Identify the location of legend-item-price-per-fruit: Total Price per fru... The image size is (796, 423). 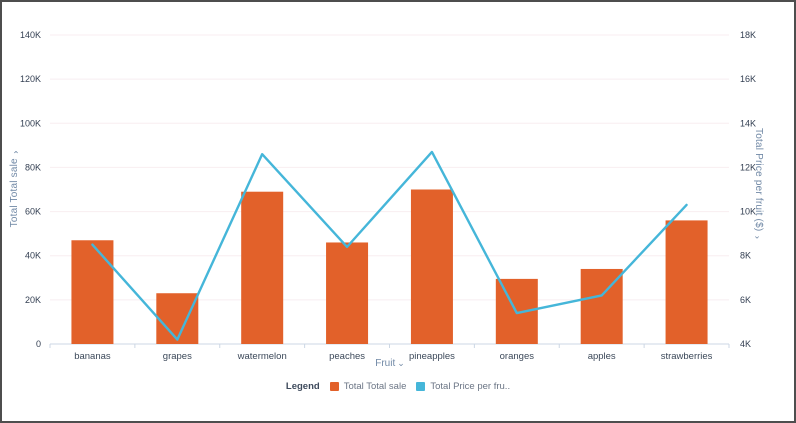
(463, 386).